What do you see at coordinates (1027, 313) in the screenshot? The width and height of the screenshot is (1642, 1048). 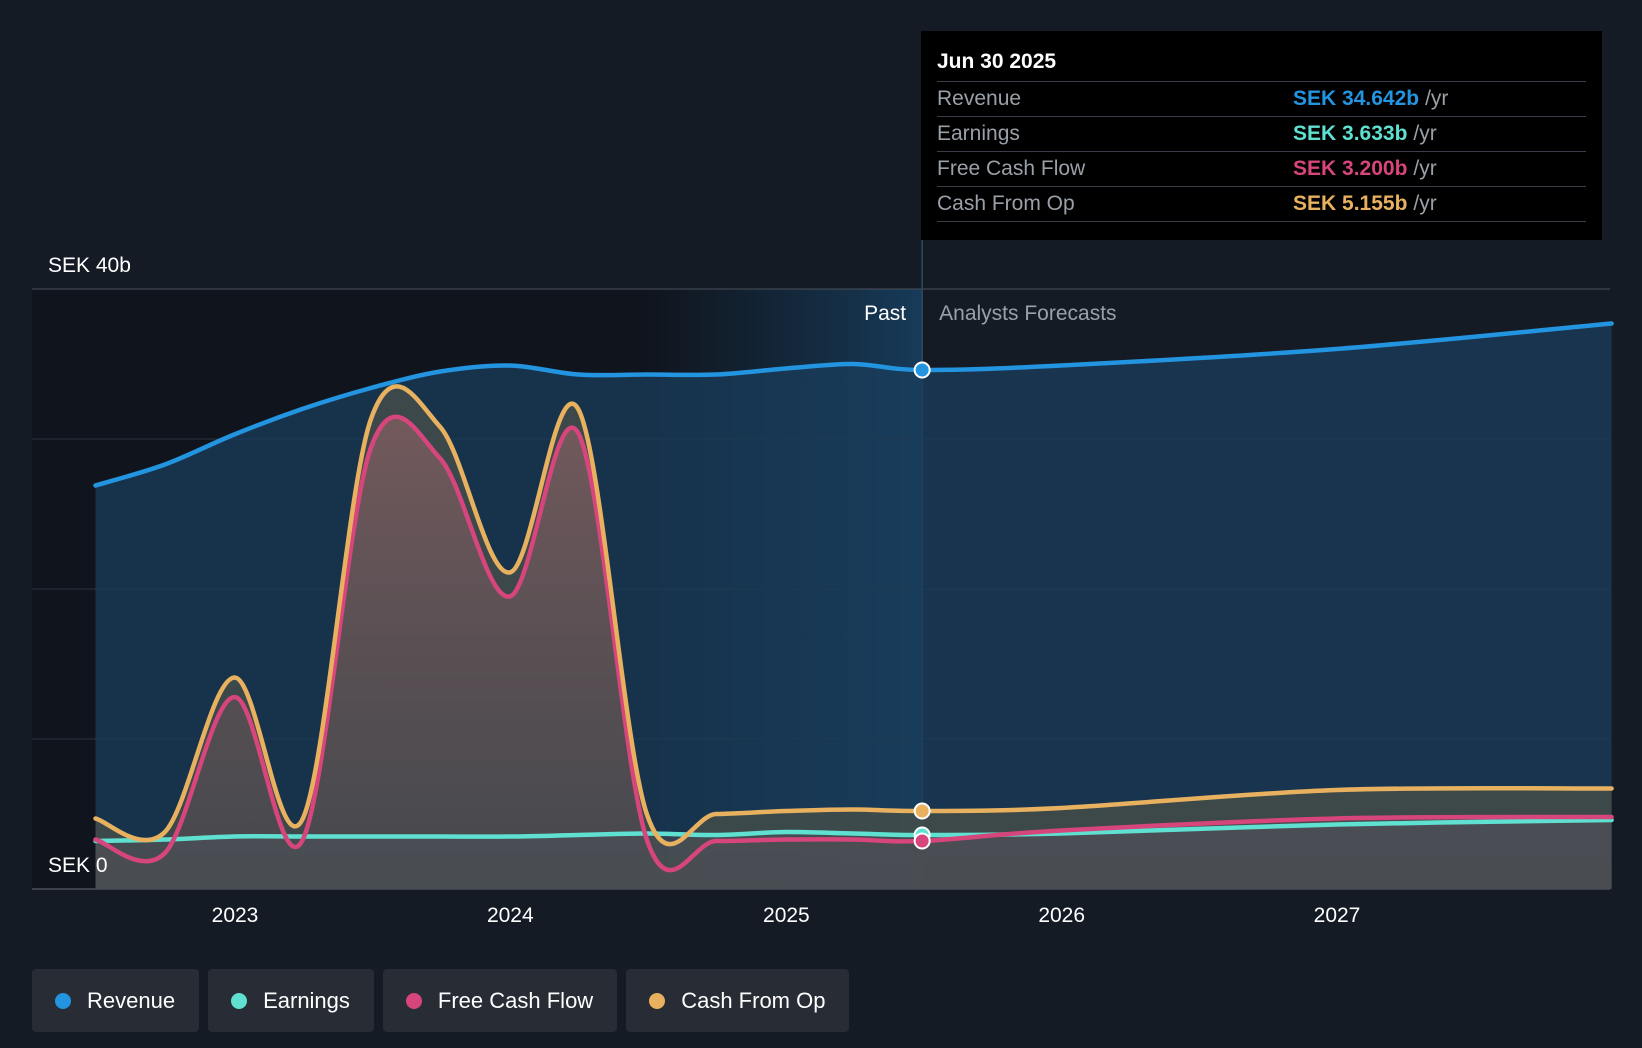 I see `forecast-label: Analysts Forecasts` at bounding box center [1027, 313].